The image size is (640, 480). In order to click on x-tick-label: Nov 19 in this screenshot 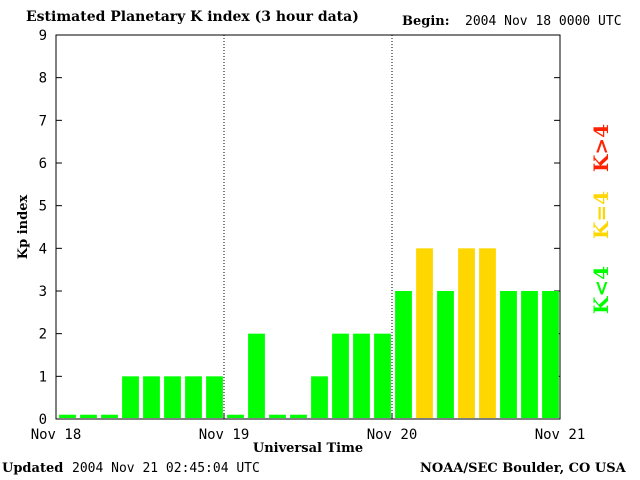, I will do `click(224, 435)`.